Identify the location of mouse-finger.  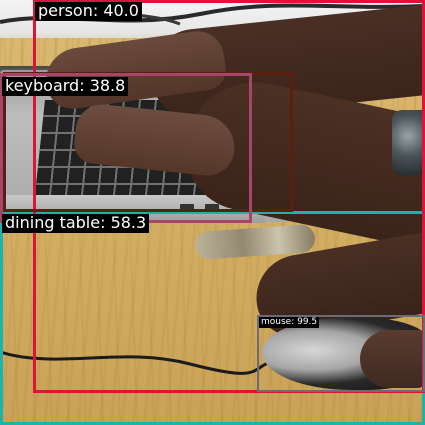
(392, 359).